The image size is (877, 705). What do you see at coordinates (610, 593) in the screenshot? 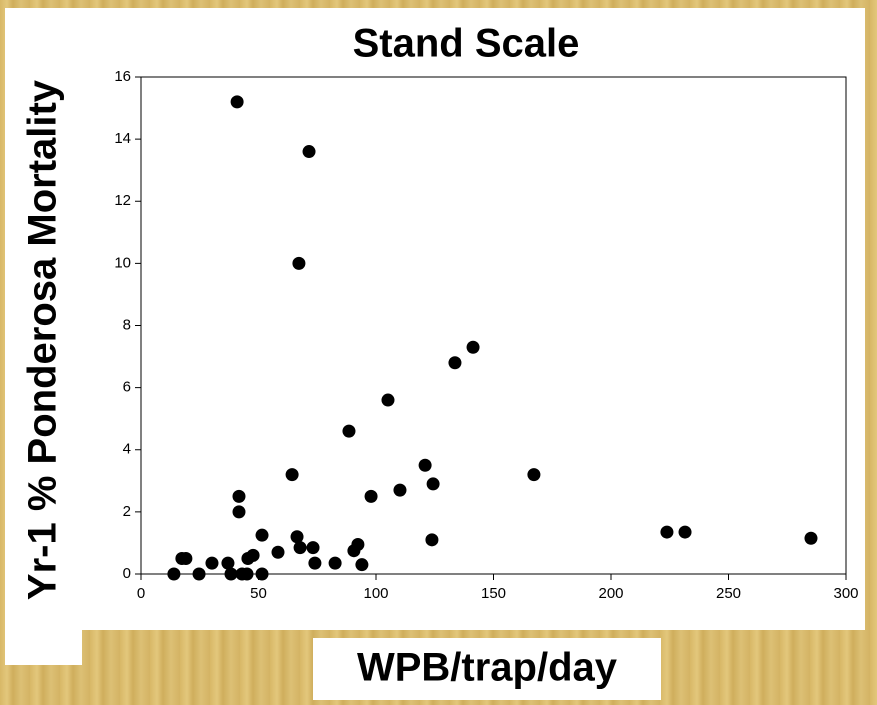
I see `x-tick-label: 200` at bounding box center [610, 593].